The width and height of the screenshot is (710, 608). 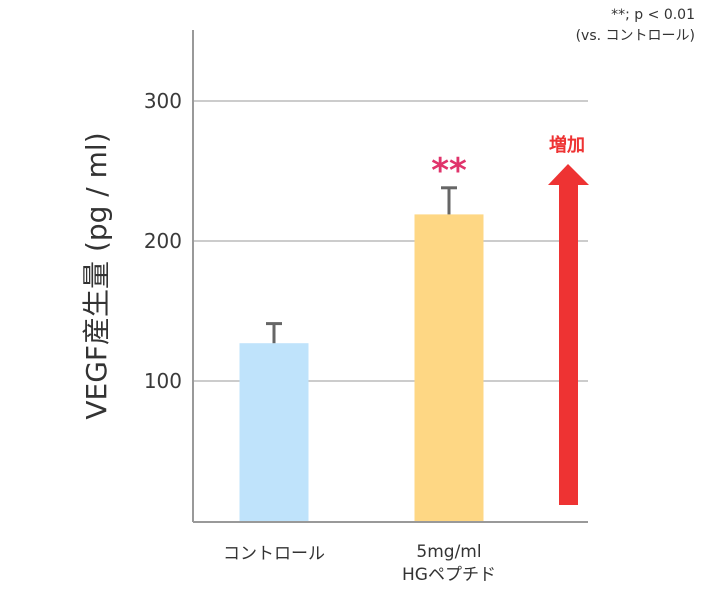 I want to click on y-axis-label: VEGF産生量 (pg / ml), so click(x=96, y=275).